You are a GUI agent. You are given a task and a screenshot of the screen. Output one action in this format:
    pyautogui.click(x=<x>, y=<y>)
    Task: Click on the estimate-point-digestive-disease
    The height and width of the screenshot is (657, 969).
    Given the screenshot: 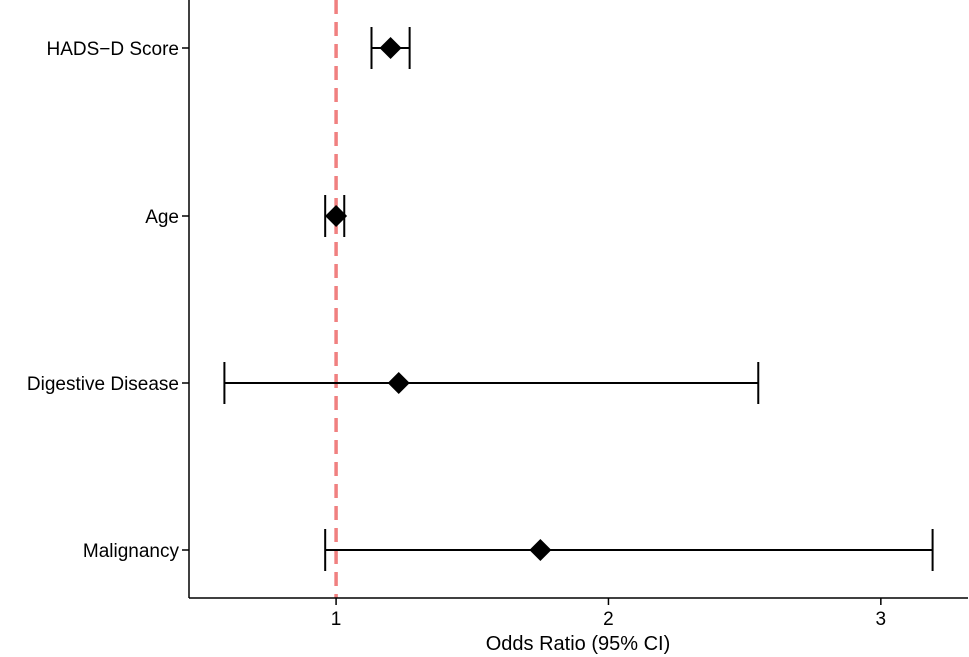 What is the action you would take?
    pyautogui.click(x=398, y=383)
    